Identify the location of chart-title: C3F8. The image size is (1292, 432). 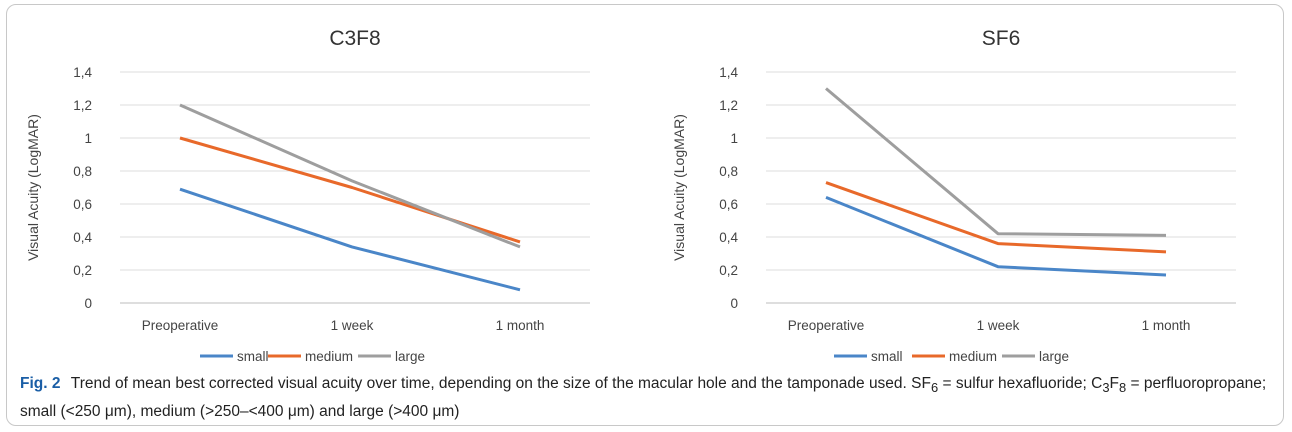
(354, 38).